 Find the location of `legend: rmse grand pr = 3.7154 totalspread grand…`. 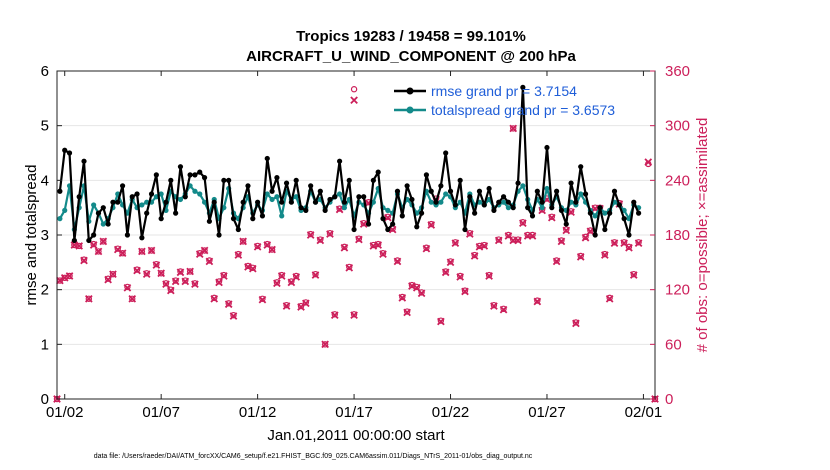

legend: rmse grand pr = 3.7154 totalspread grand… is located at coordinates (504, 100).